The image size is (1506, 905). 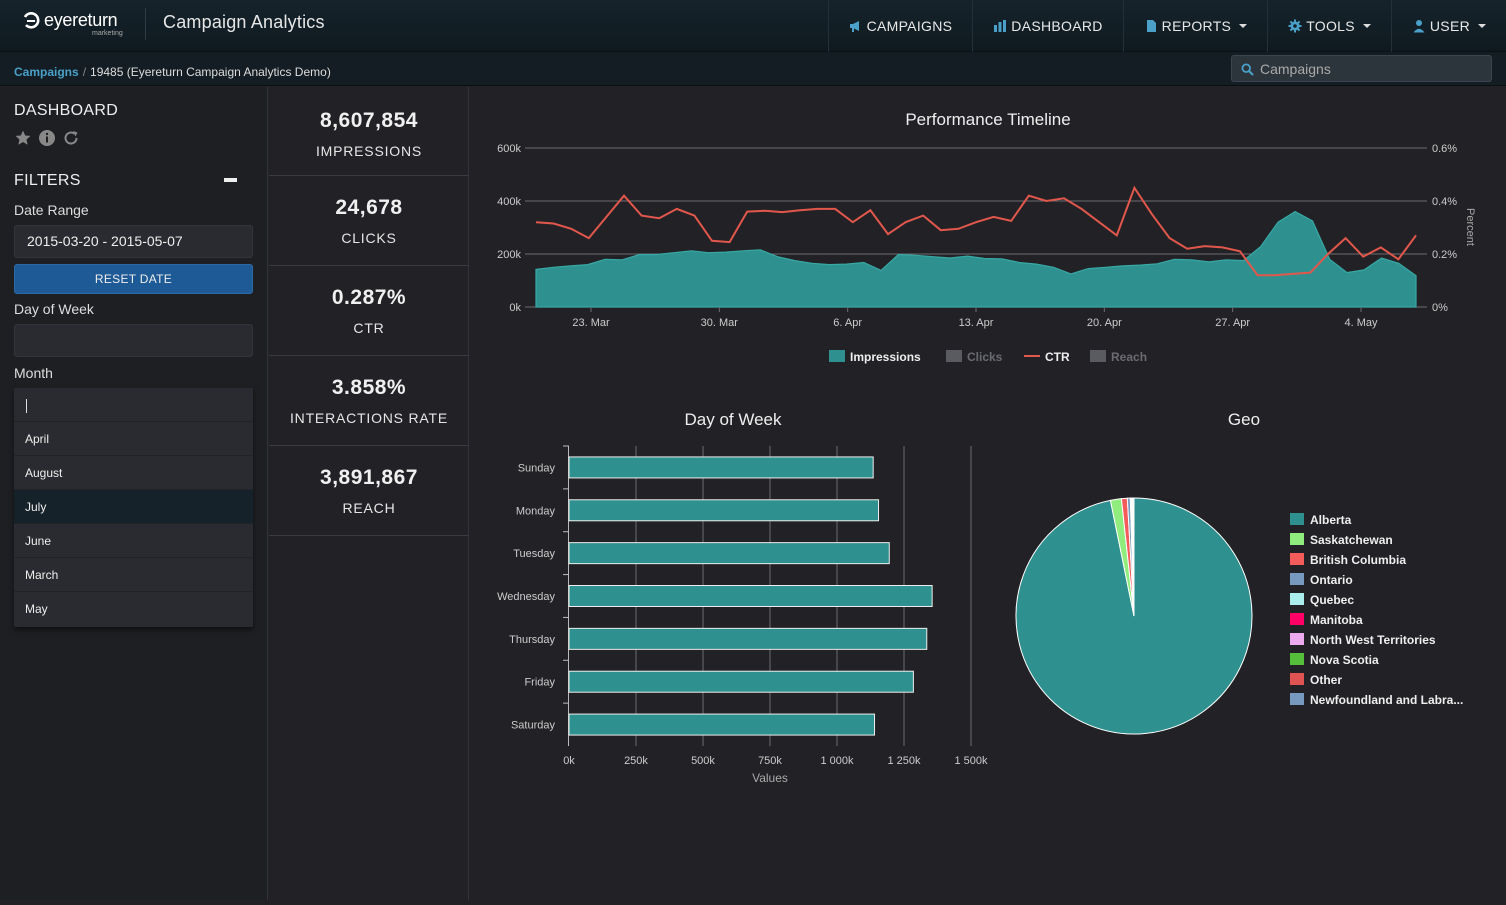 What do you see at coordinates (369, 418) in the screenshot?
I see `kpi-label: INTERACTIONS RATE` at bounding box center [369, 418].